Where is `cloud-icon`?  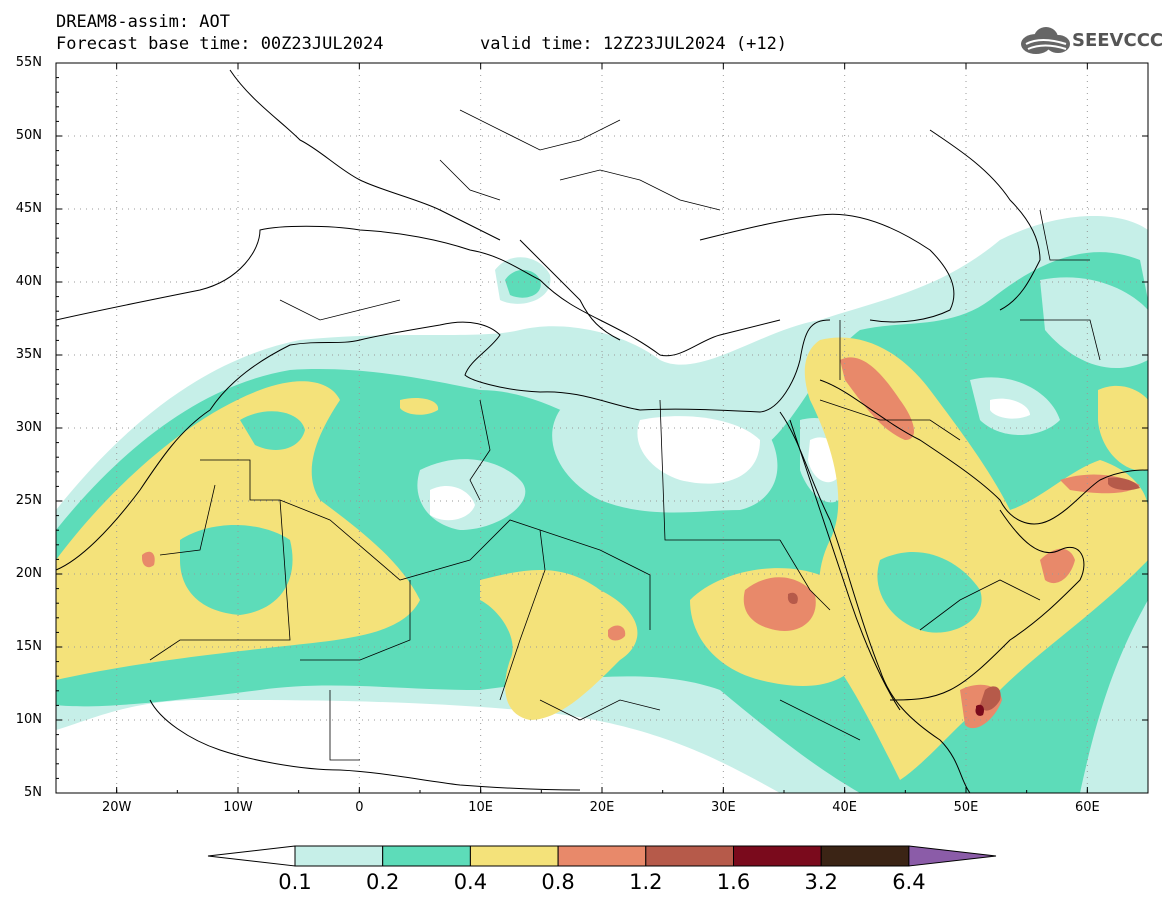 cloud-icon is located at coordinates (1045, 40).